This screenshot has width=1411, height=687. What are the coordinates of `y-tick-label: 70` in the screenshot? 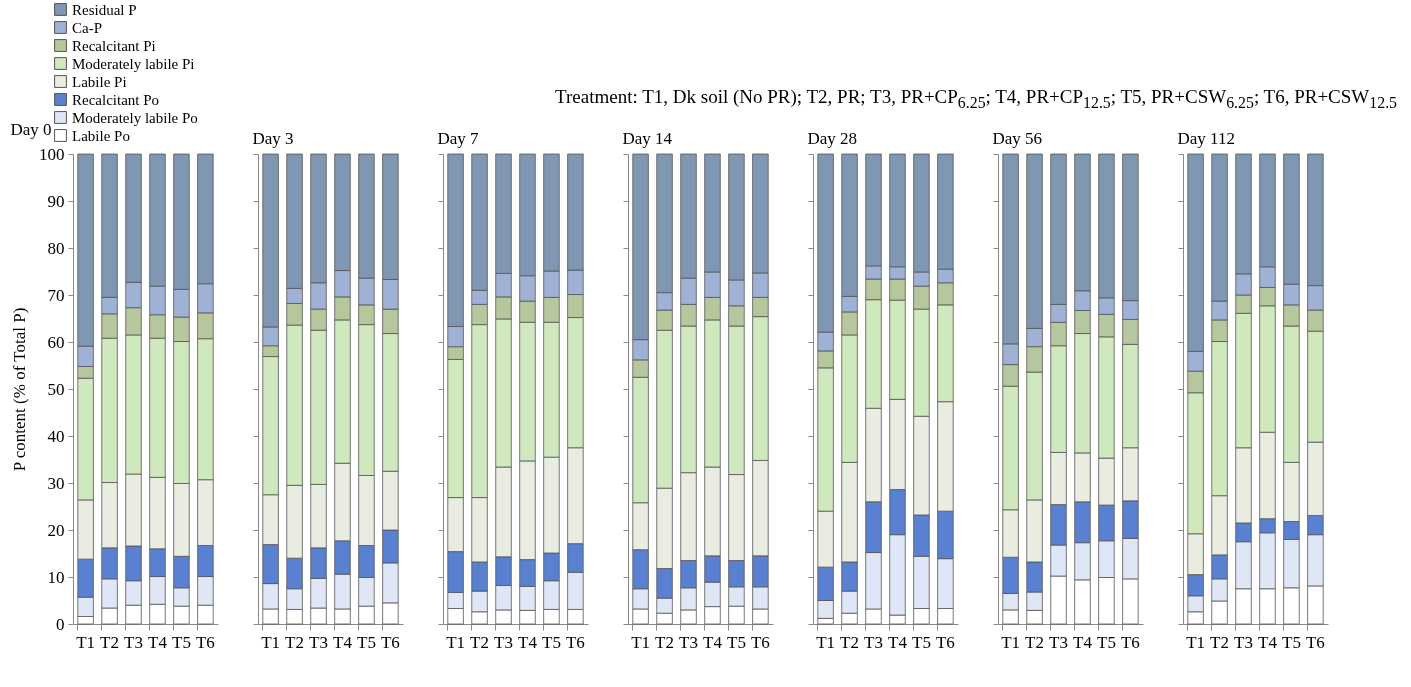 It's located at (56, 295).